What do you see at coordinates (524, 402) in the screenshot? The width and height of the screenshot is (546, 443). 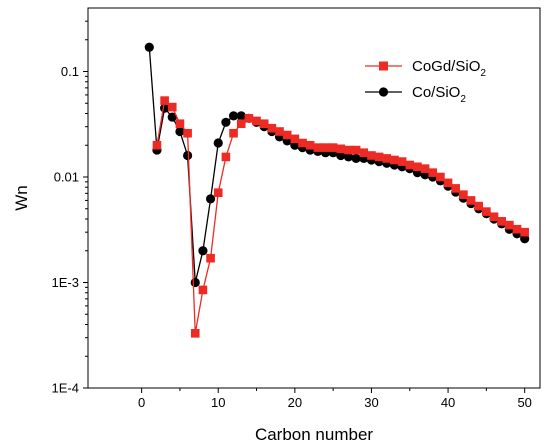 I see `x-tick-label: 50` at bounding box center [524, 402].